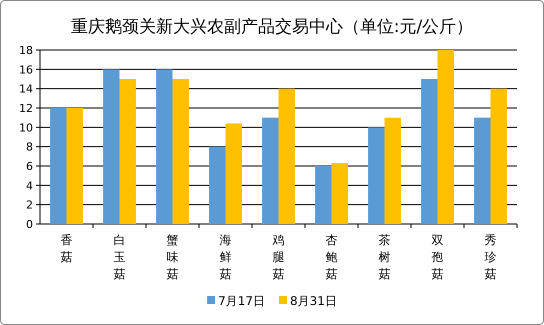 The image size is (544, 325). What do you see at coordinates (120, 257) in the screenshot?
I see `x-tick-label: 白玉菇` at bounding box center [120, 257].